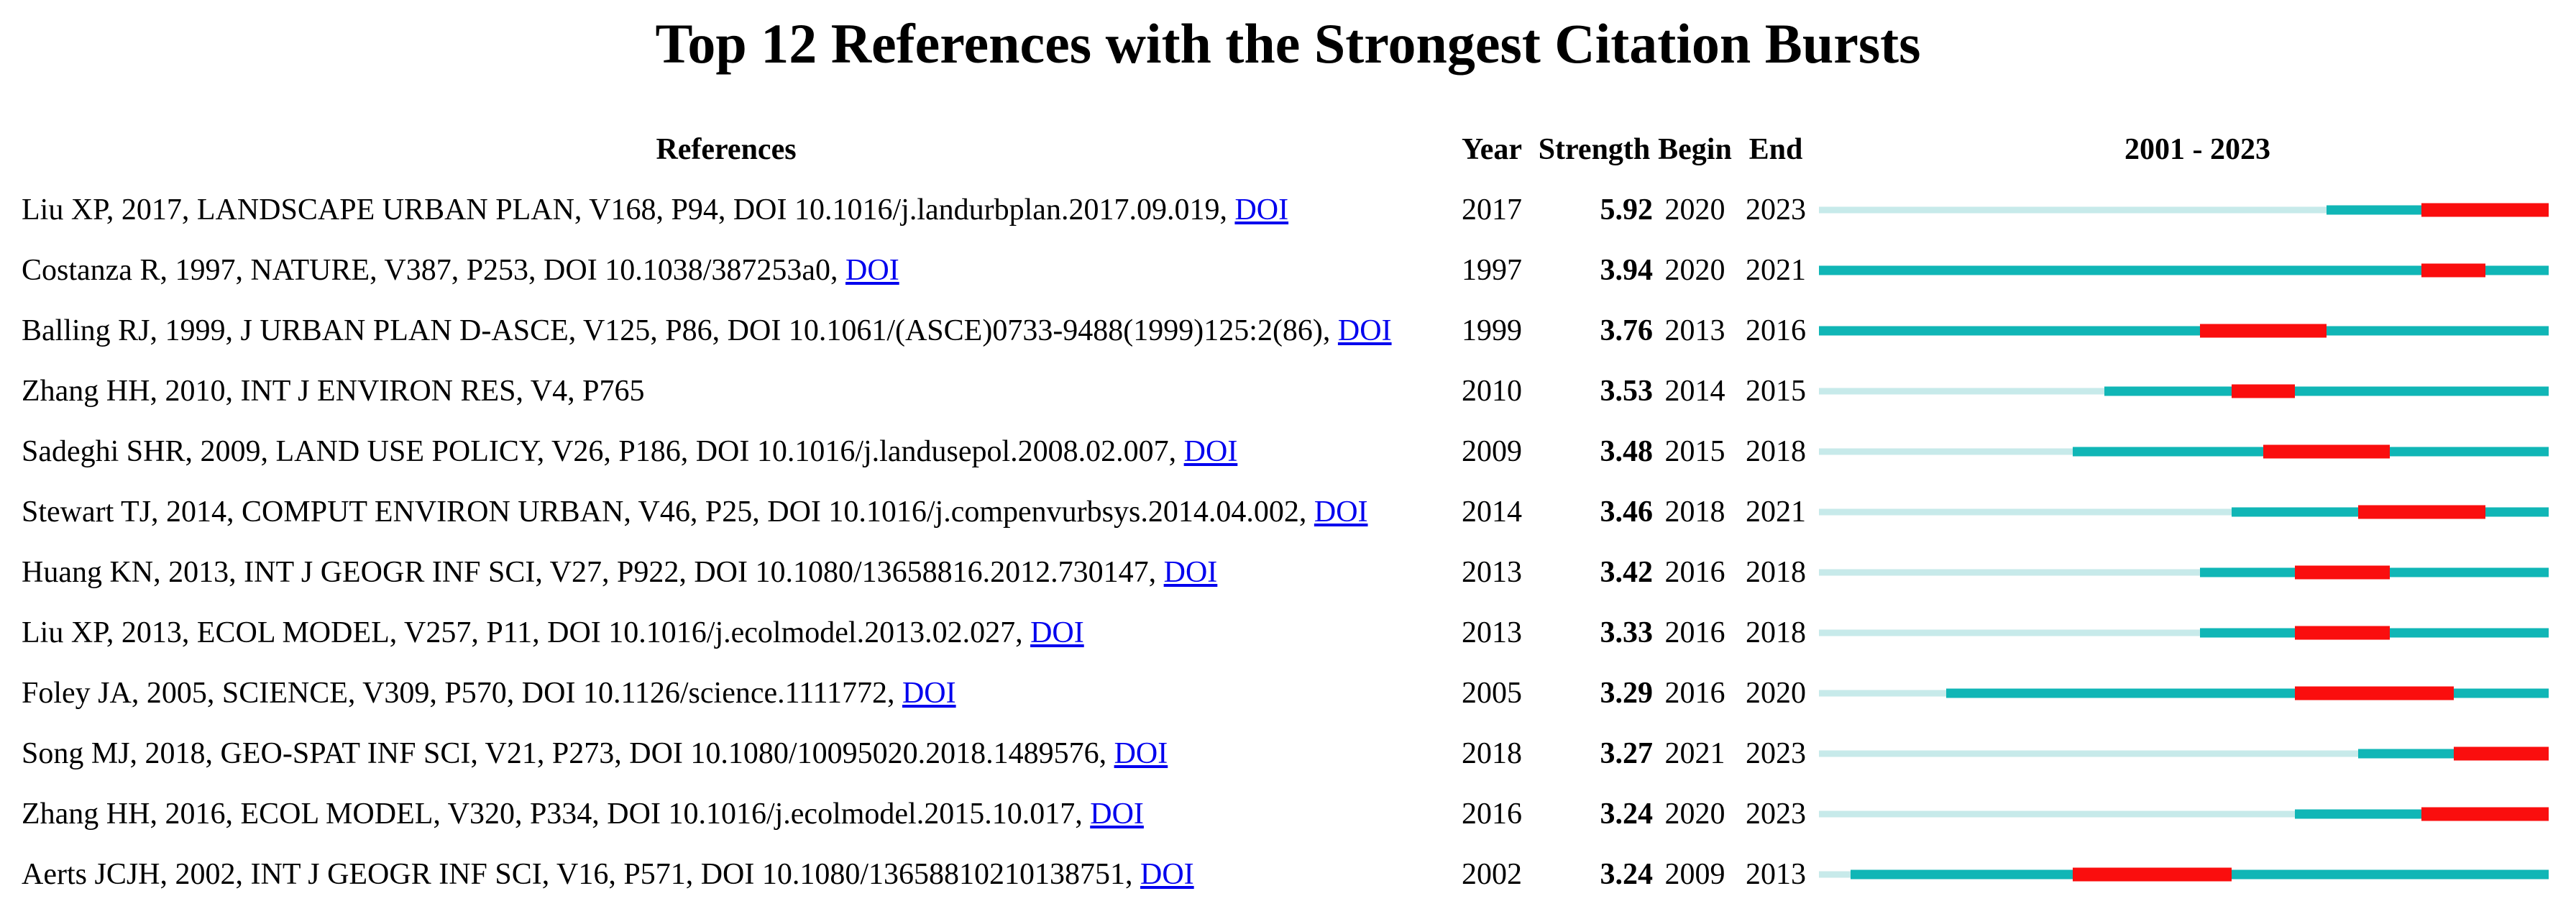 The image size is (2576, 909). What do you see at coordinates (1776, 330) in the screenshot?
I see `burst-end-year: 2016` at bounding box center [1776, 330].